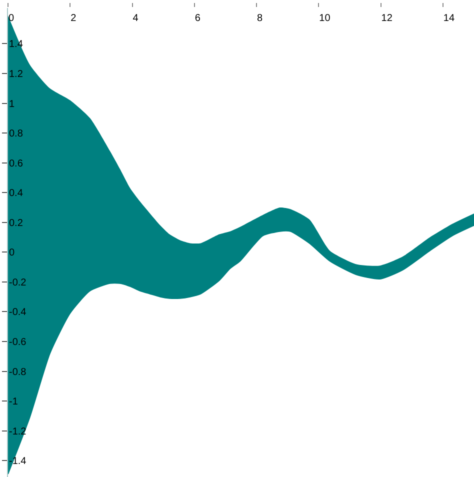 The image size is (474, 477). Describe the element at coordinates (387, 18) in the screenshot. I see `x-tick-label: 12` at that location.